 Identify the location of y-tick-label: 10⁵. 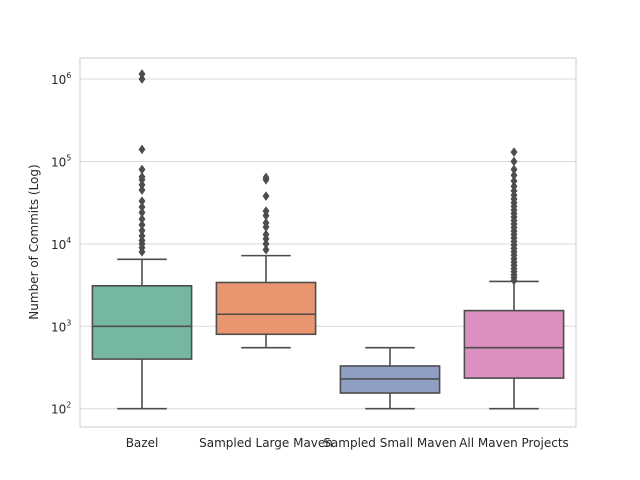
(61, 161).